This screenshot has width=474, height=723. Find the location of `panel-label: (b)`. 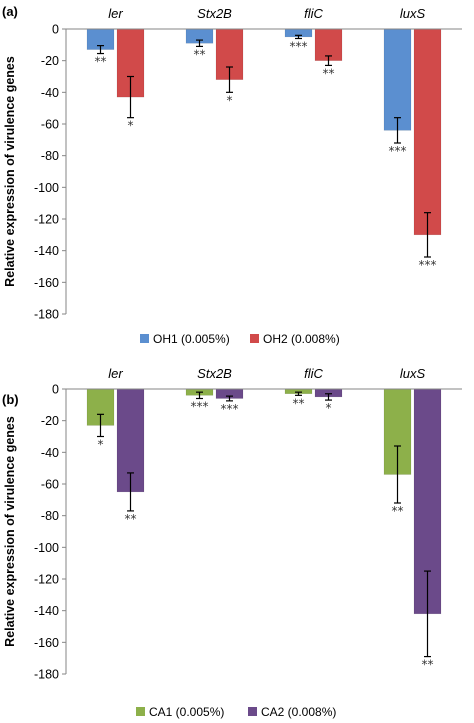

panel-label: (b) is located at coordinates (10, 399).